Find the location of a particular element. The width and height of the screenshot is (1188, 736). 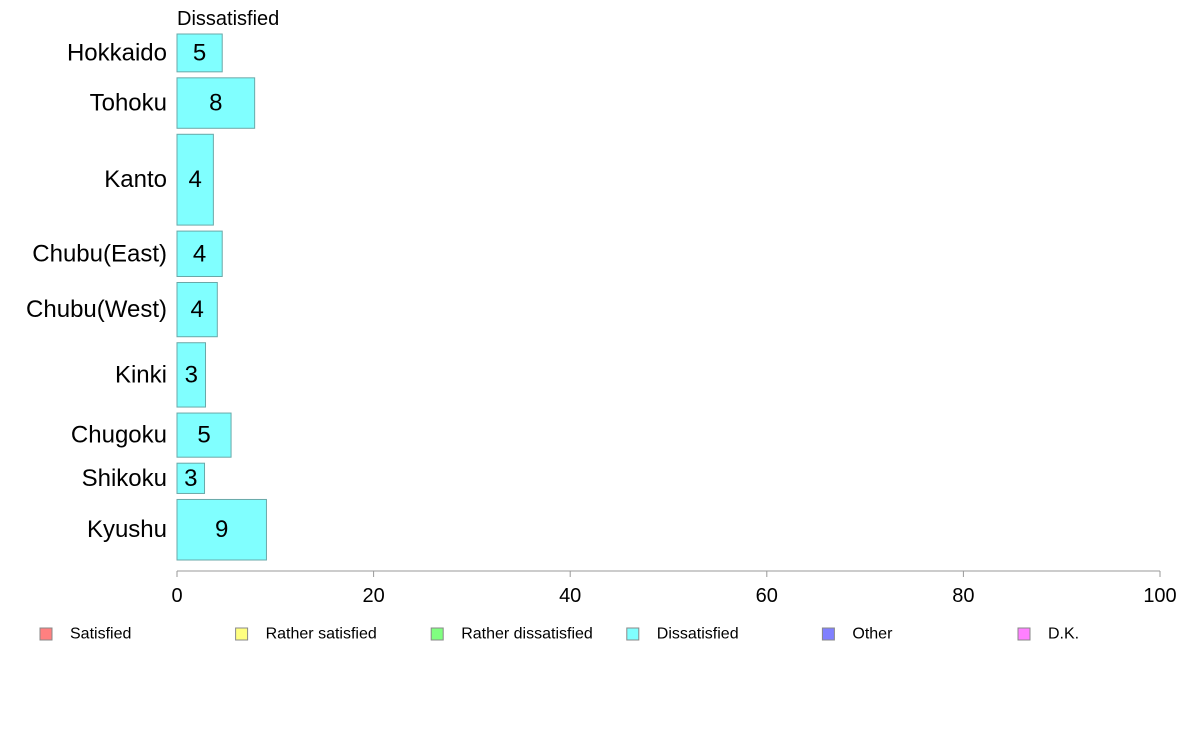

x-tick-label: 80 is located at coordinates (963, 596).